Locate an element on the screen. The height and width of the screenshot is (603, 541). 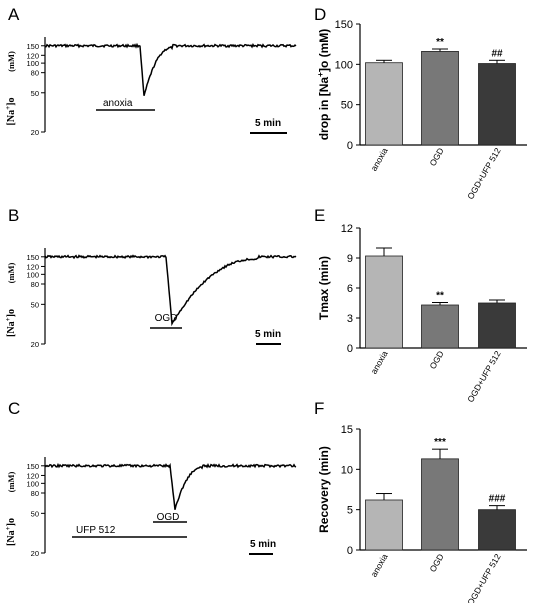
y-tick-label: 9 is located at coordinates (350, 259).